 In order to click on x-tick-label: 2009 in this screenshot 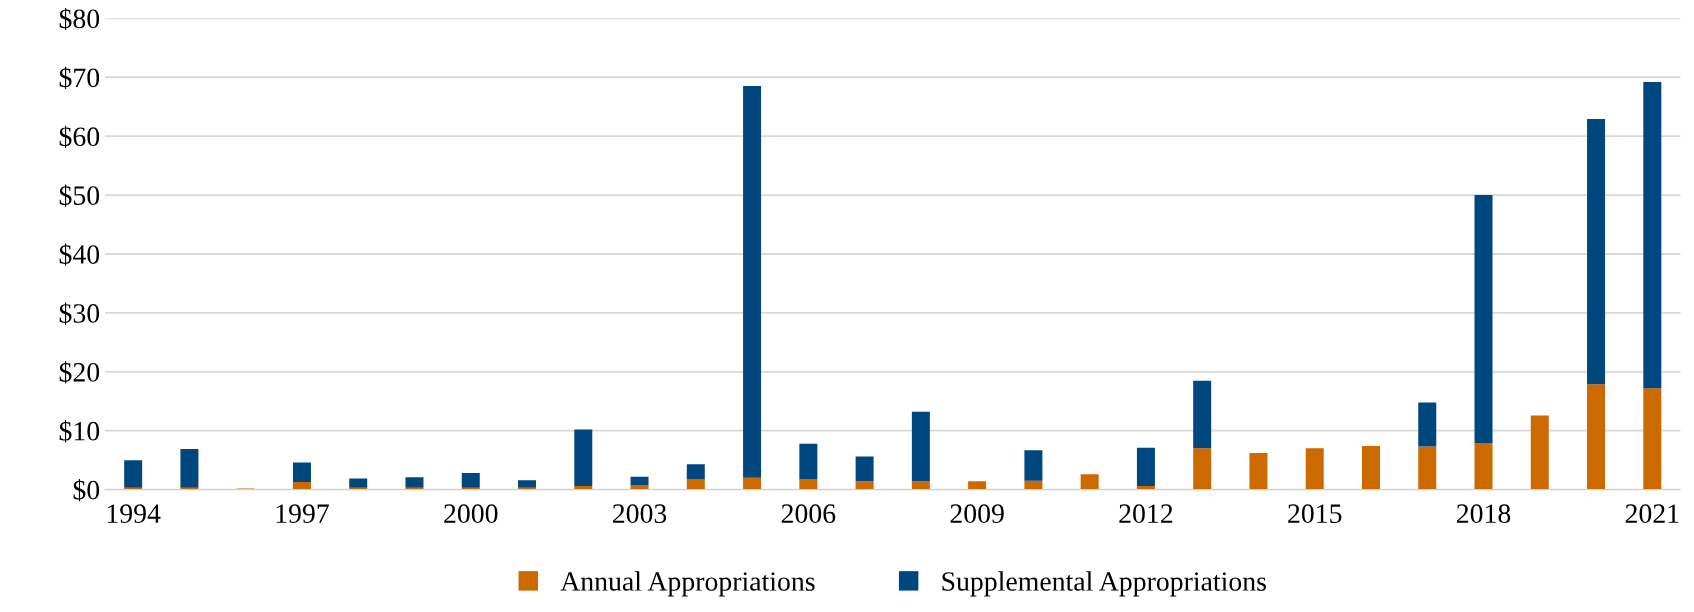, I will do `click(977, 514)`.